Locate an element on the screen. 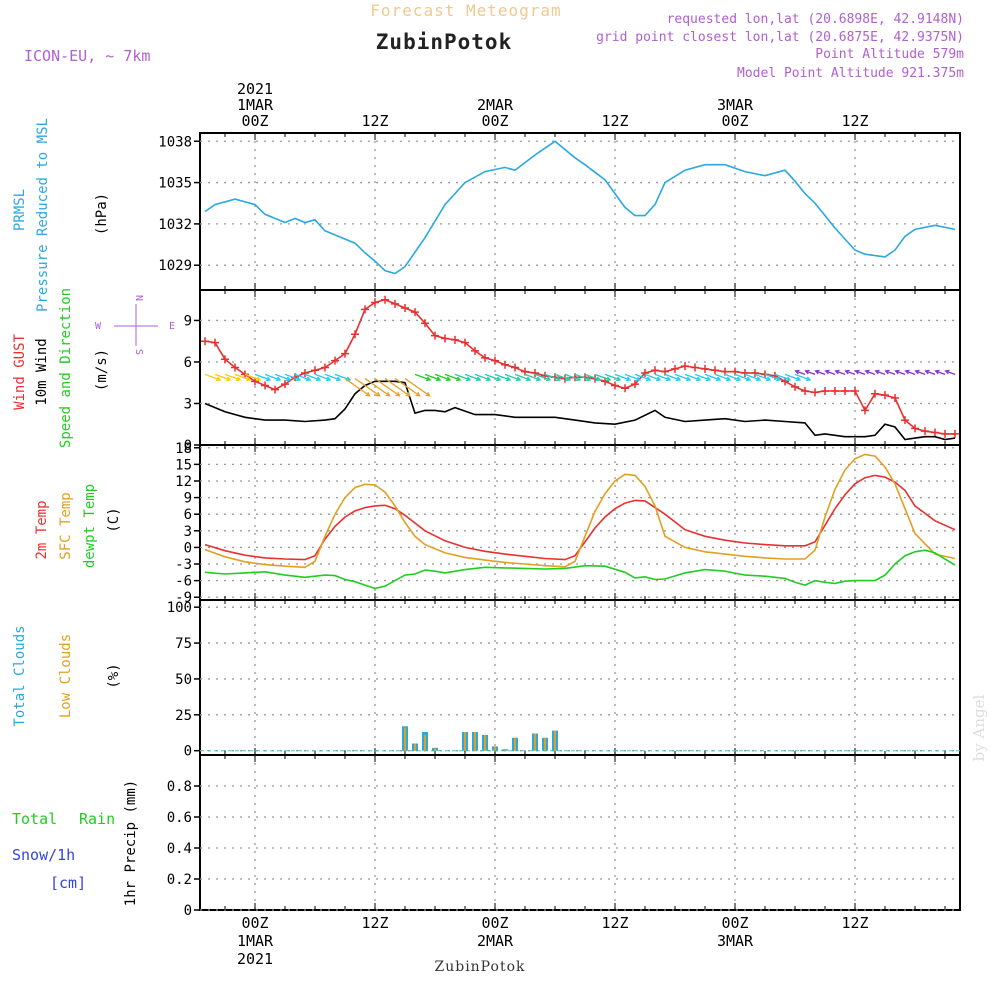 The height and width of the screenshot is (1000, 1000). precip-frame is located at coordinates (580, 832).